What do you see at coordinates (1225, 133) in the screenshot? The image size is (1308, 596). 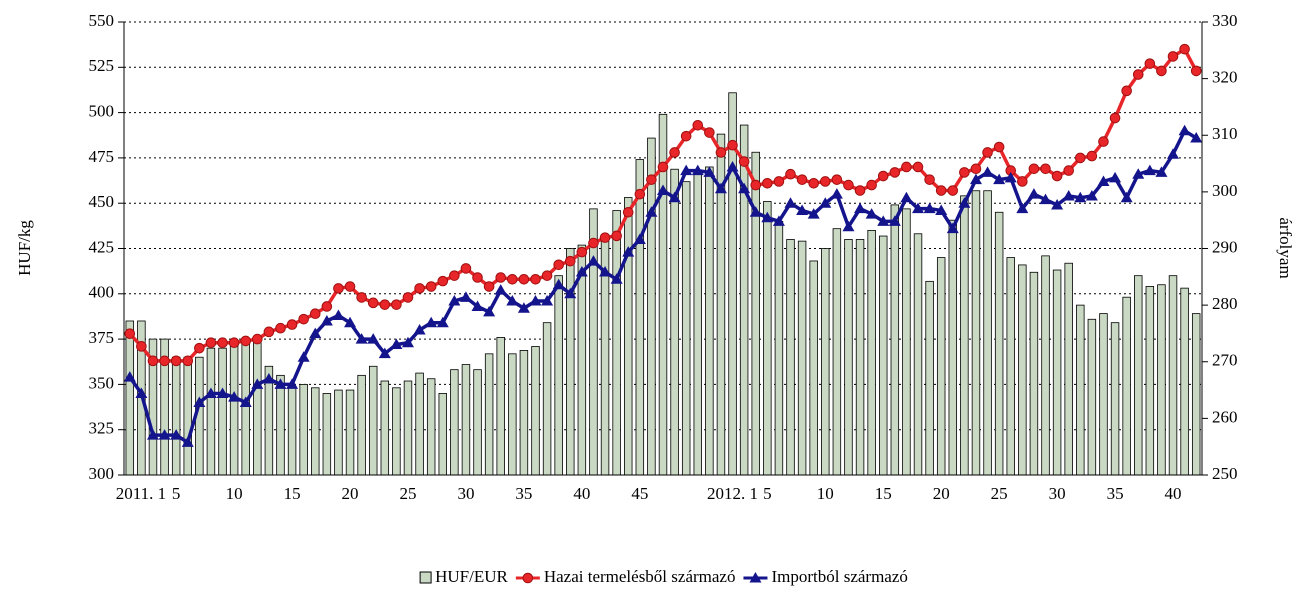 I see `y2-tick-label: 310` at bounding box center [1225, 133].